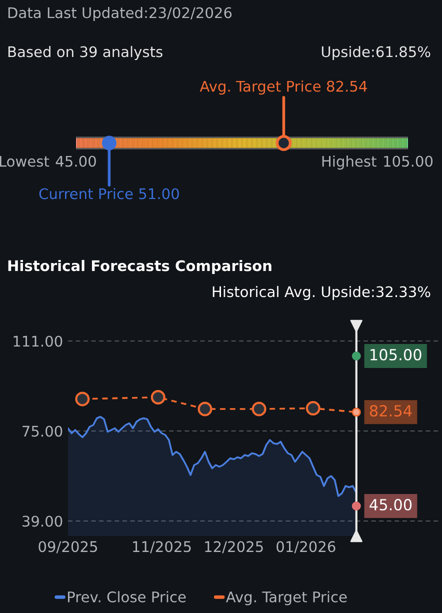 Image resolution: width=442 pixels, height=613 pixels. I want to click on text: Lowest, so click(25, 161).